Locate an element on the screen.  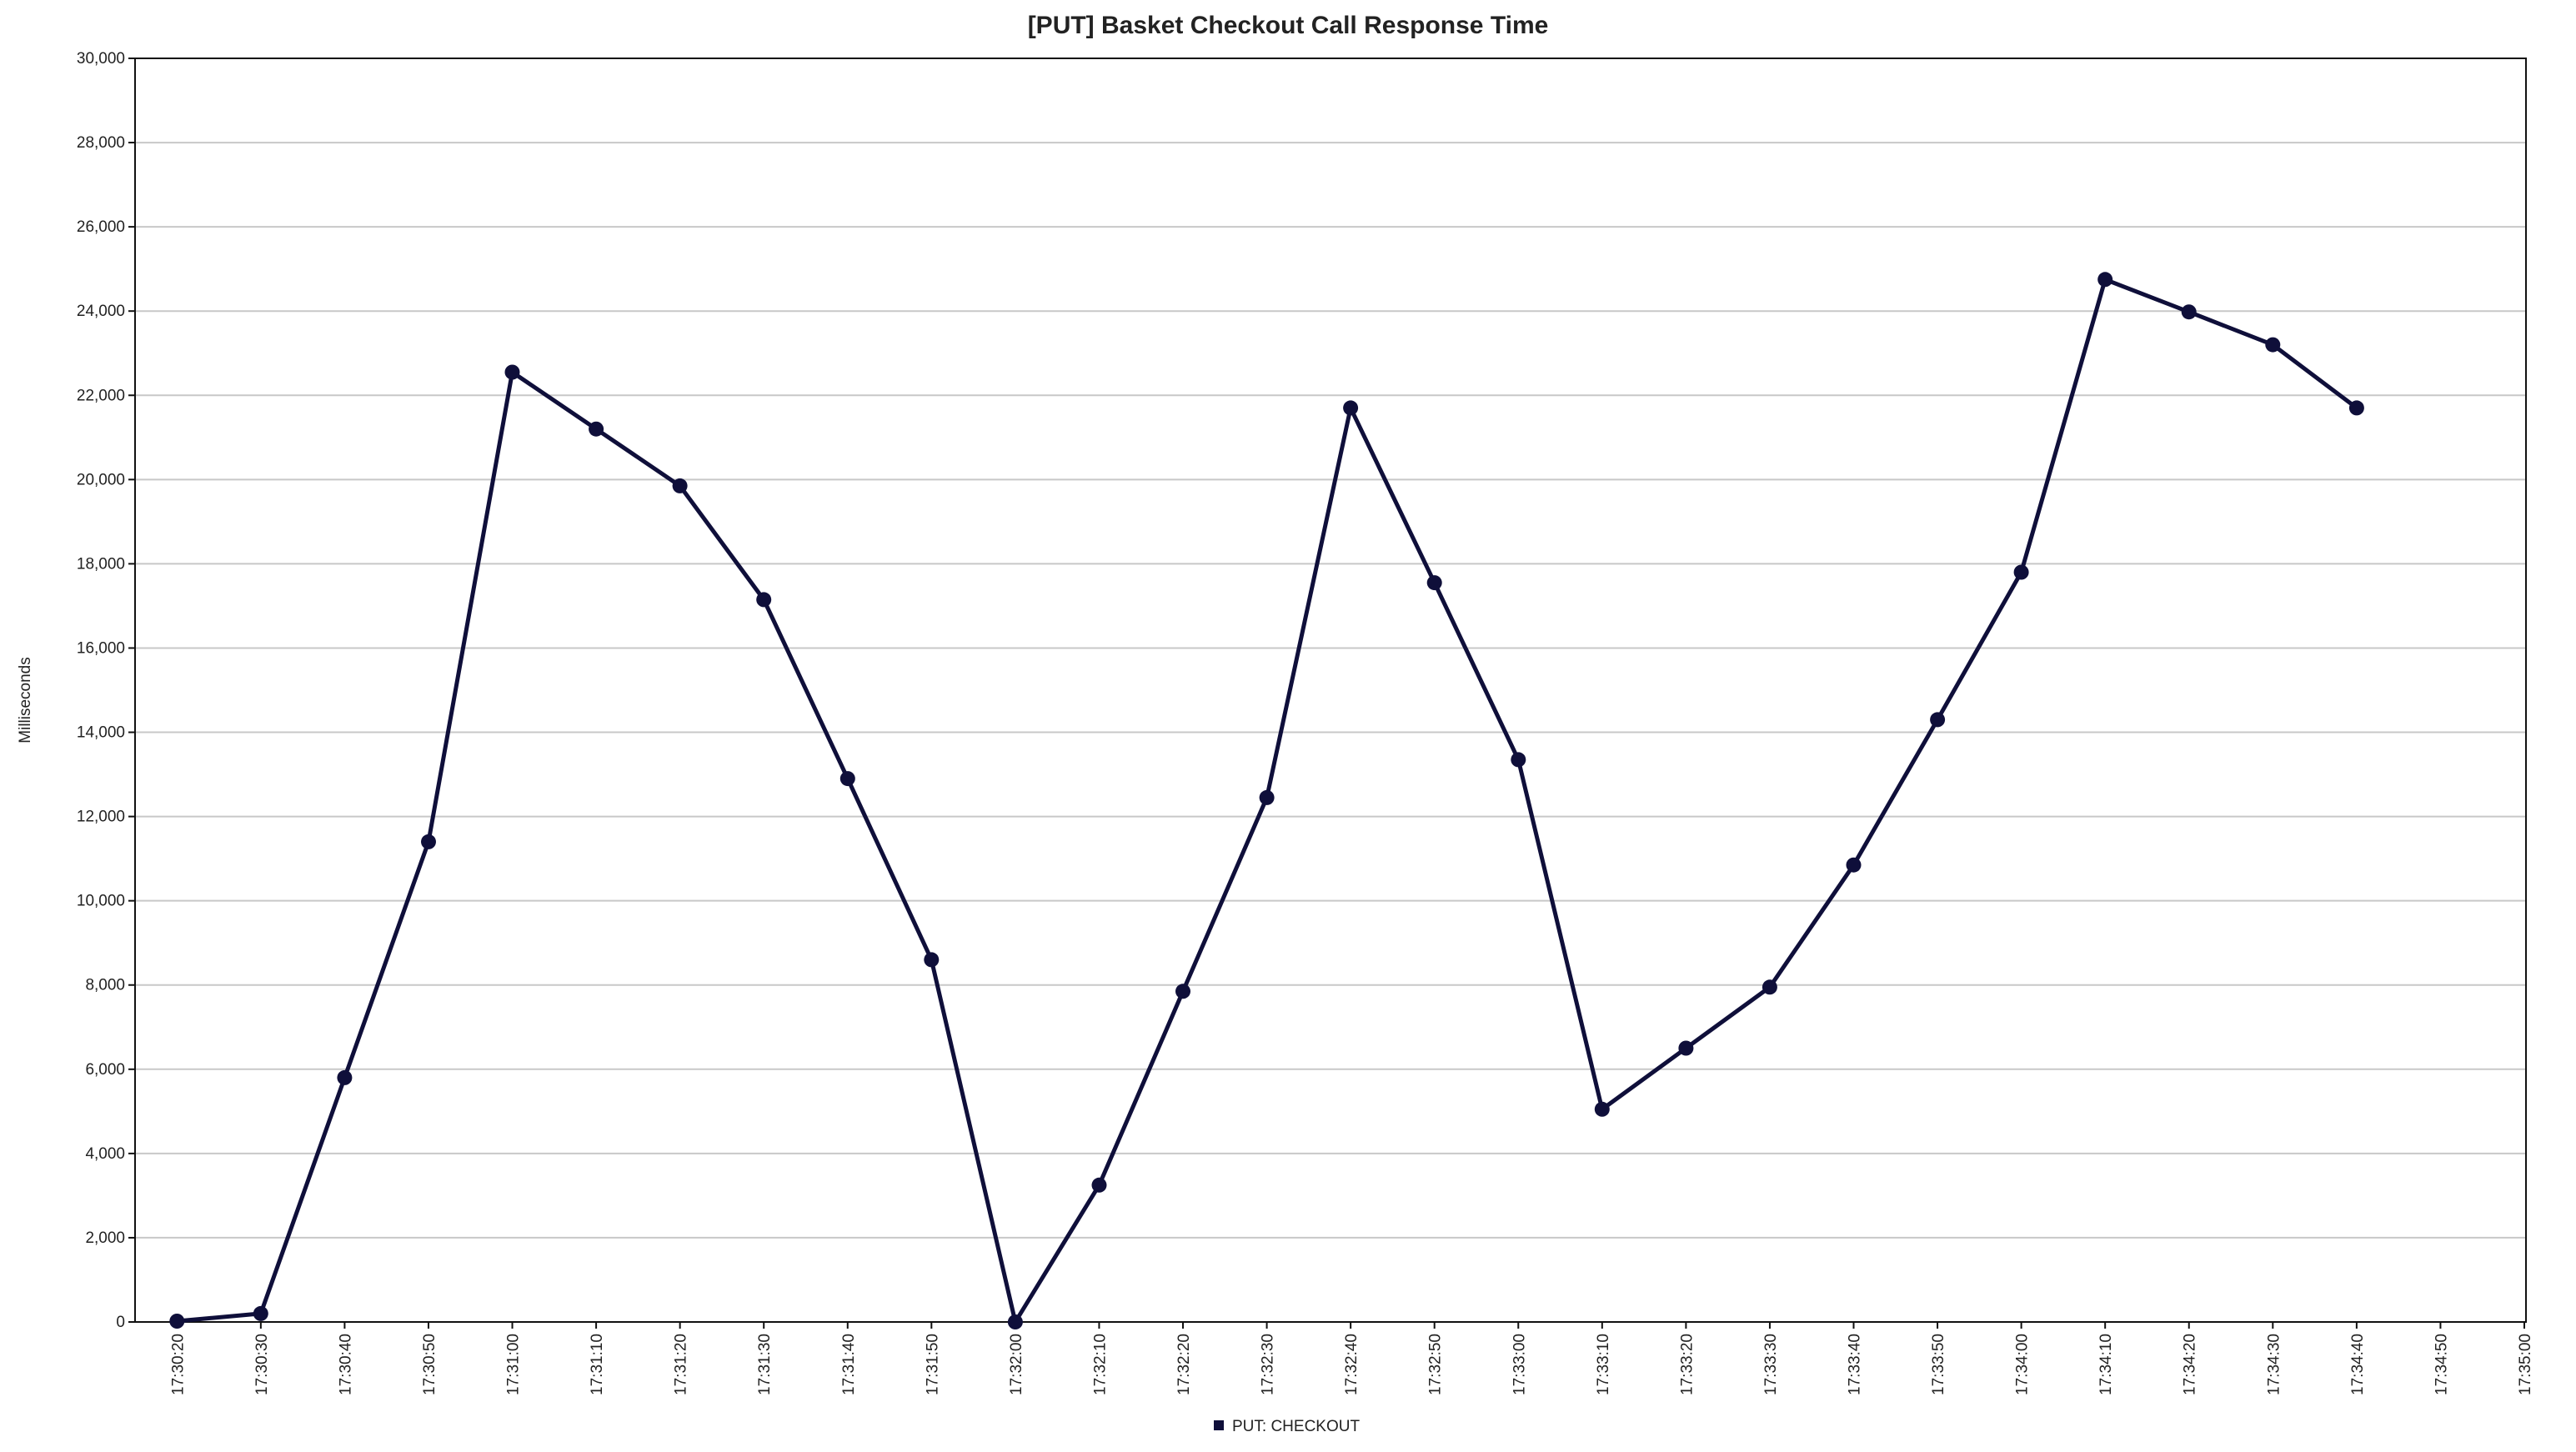
y-tick-label: 10,000 is located at coordinates (101, 902).